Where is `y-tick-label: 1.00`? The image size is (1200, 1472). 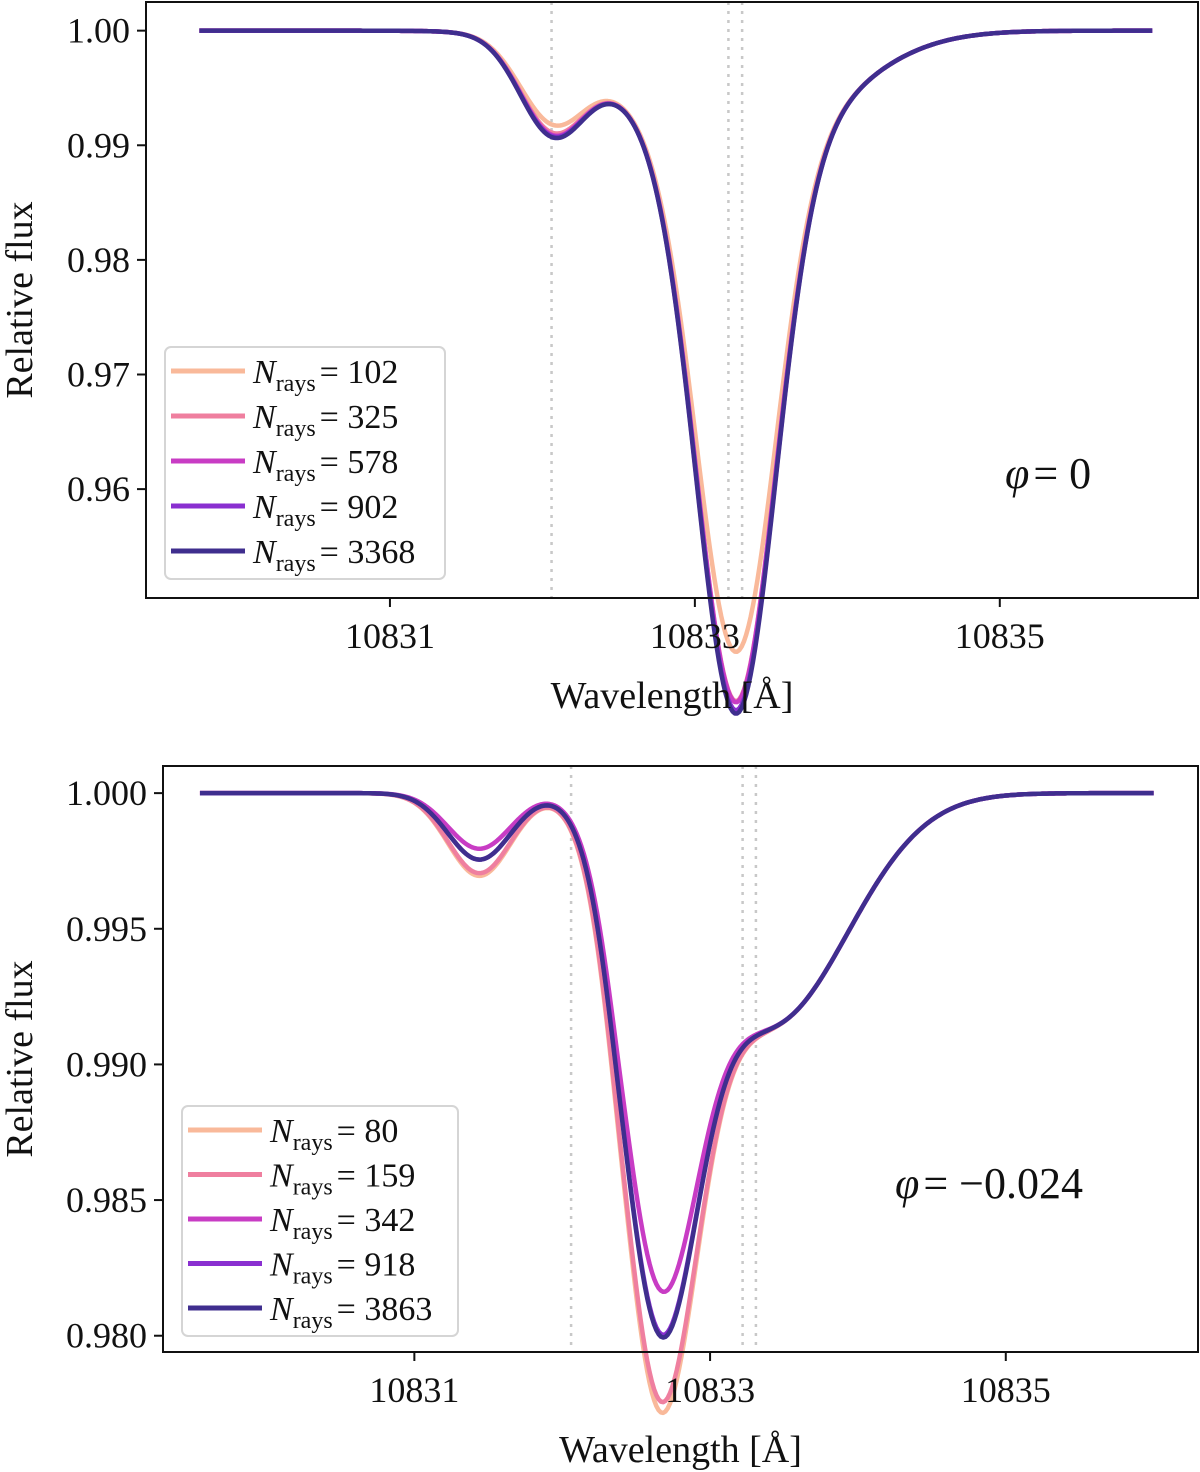
y-tick-label: 1.00 is located at coordinates (98, 31).